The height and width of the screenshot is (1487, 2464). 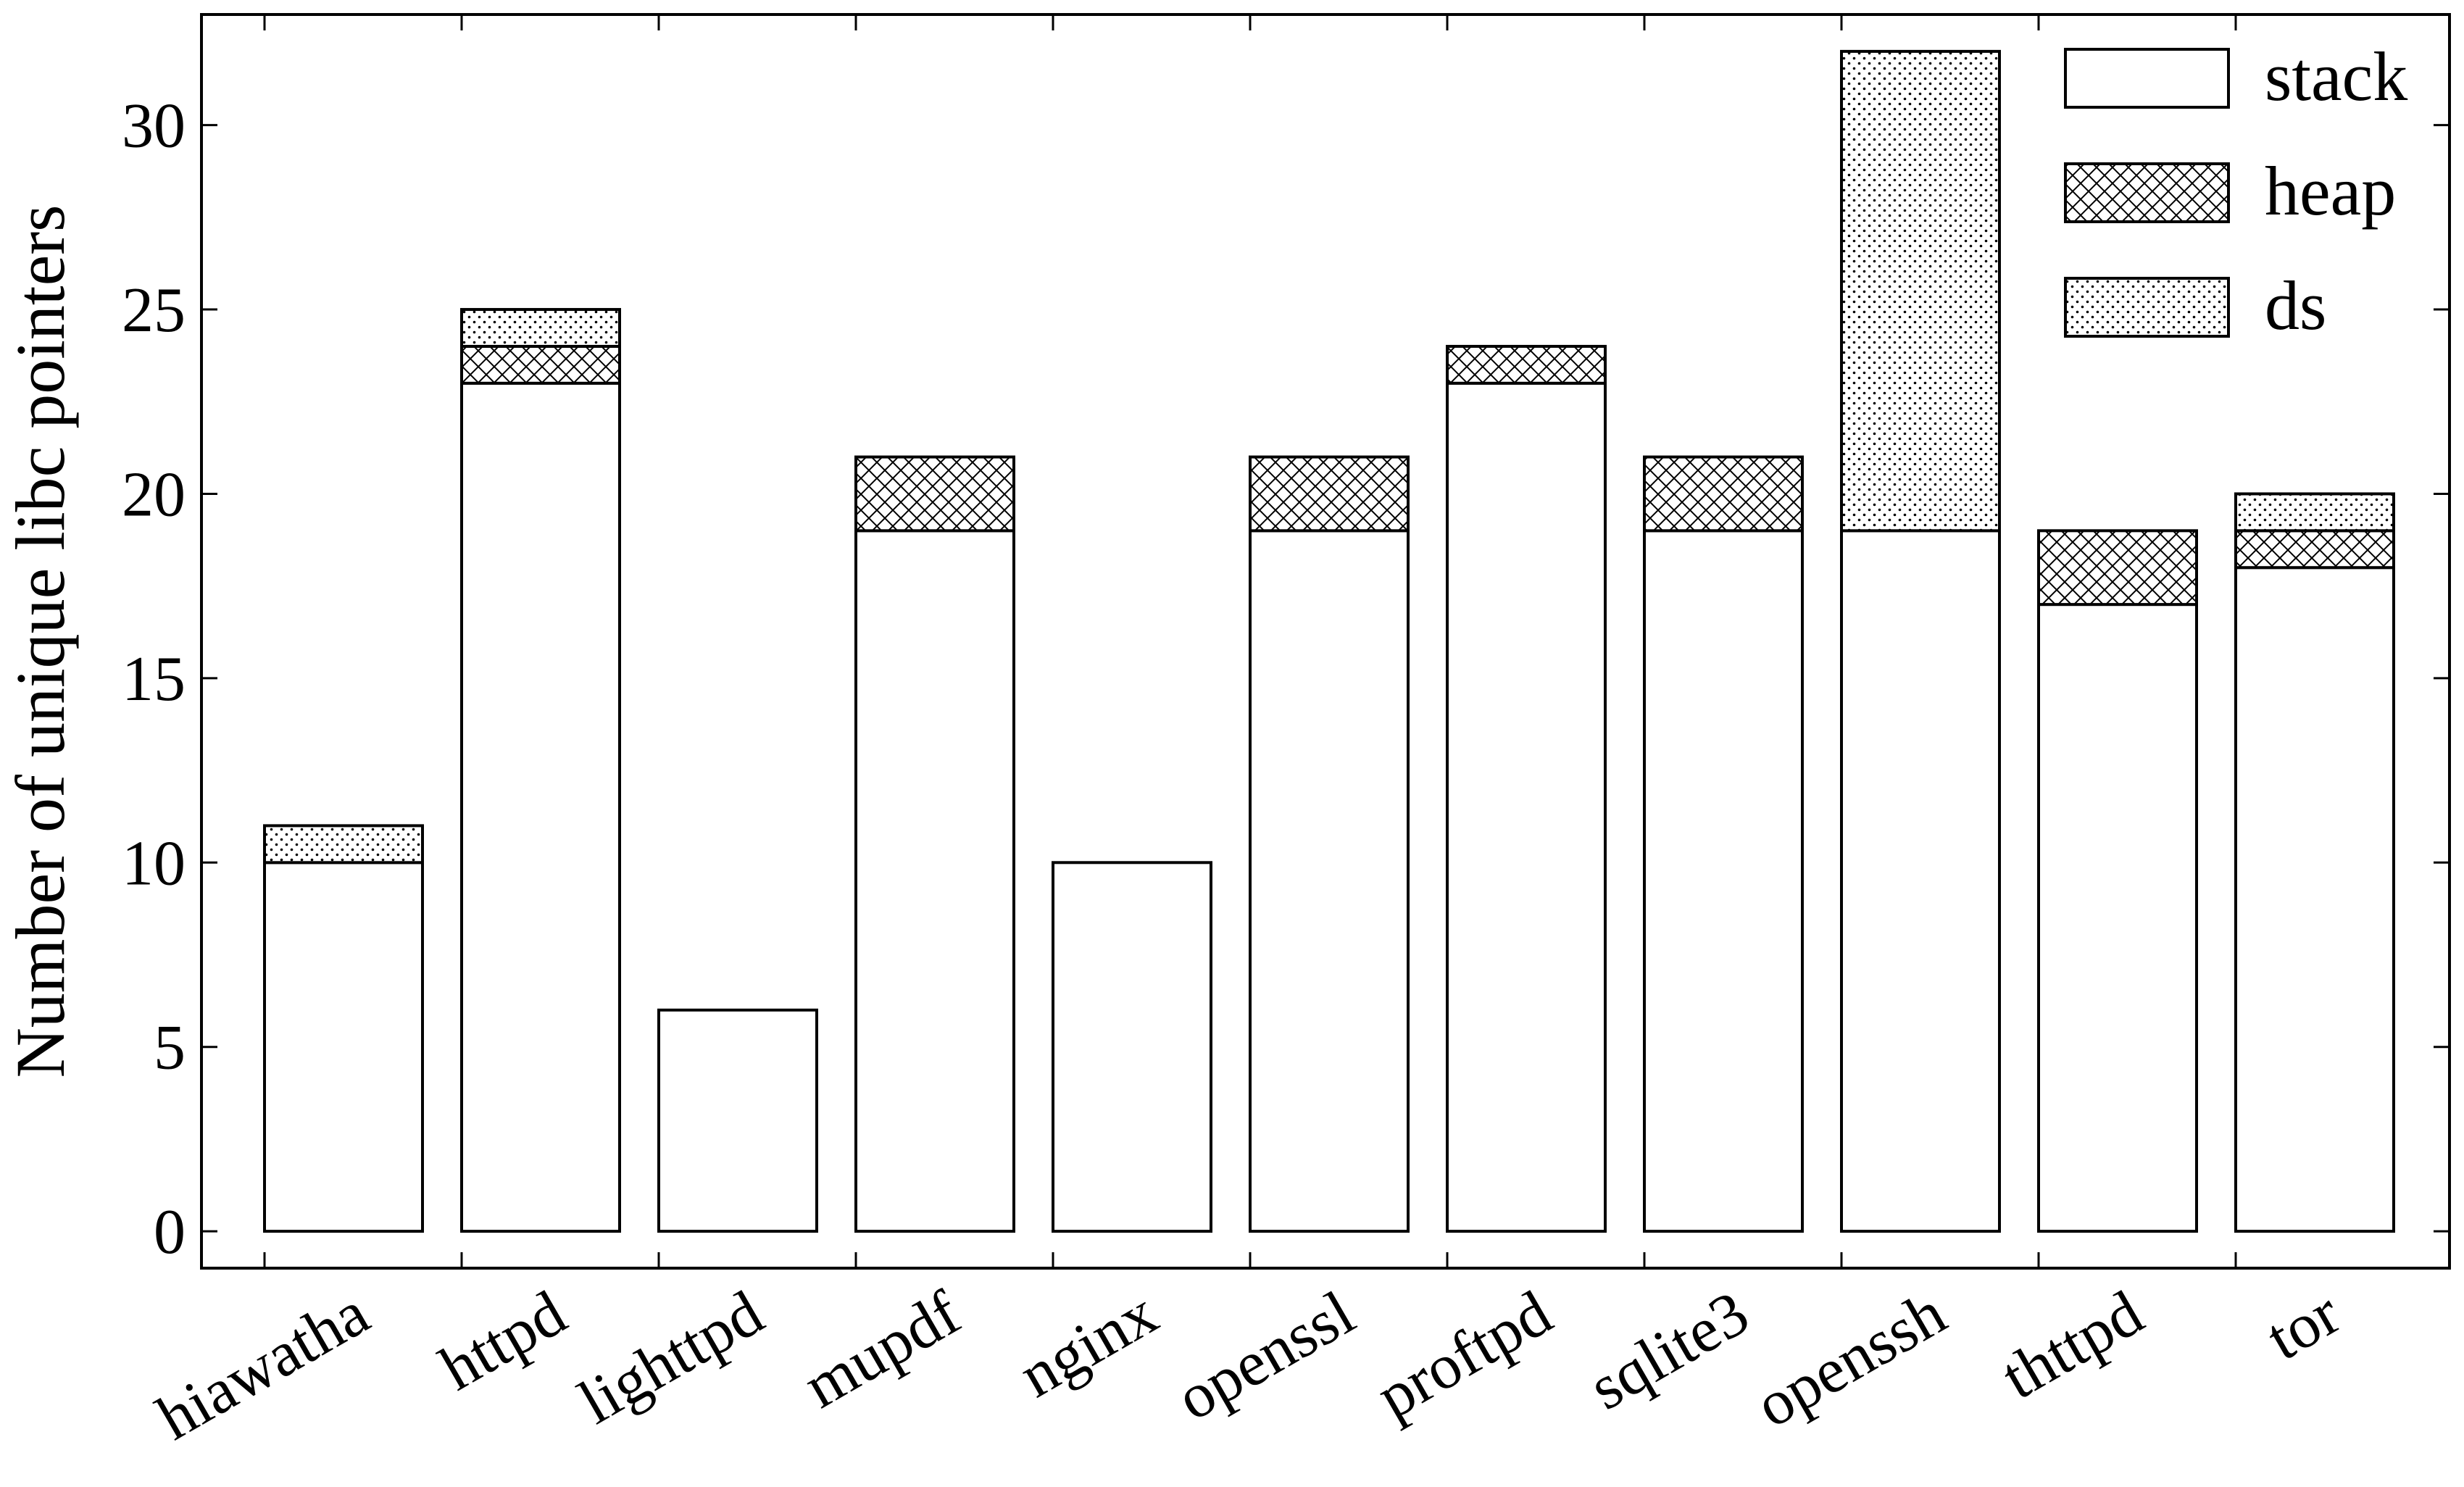 What do you see at coordinates (2147, 307) in the screenshot?
I see `legend-swatch-ds` at bounding box center [2147, 307].